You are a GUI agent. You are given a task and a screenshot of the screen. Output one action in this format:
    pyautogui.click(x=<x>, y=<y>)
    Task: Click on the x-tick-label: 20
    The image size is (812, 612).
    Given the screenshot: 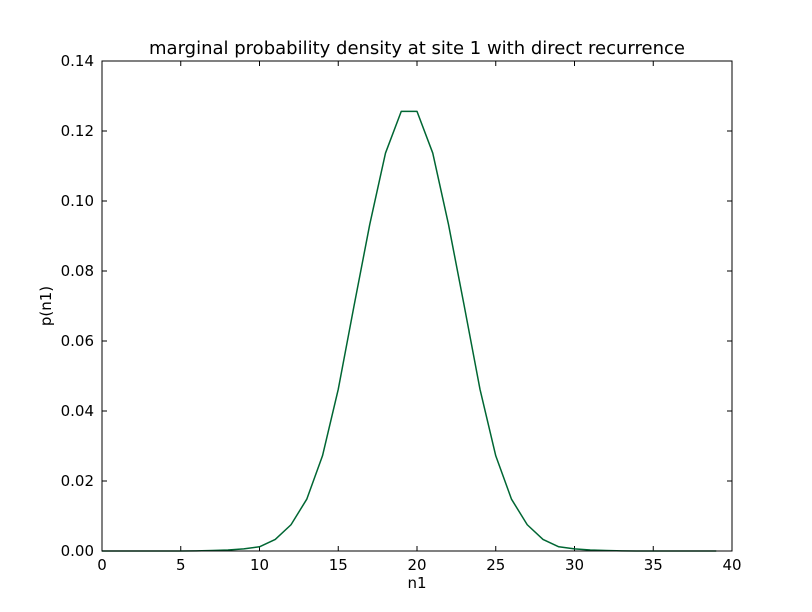 What is the action you would take?
    pyautogui.click(x=416, y=565)
    